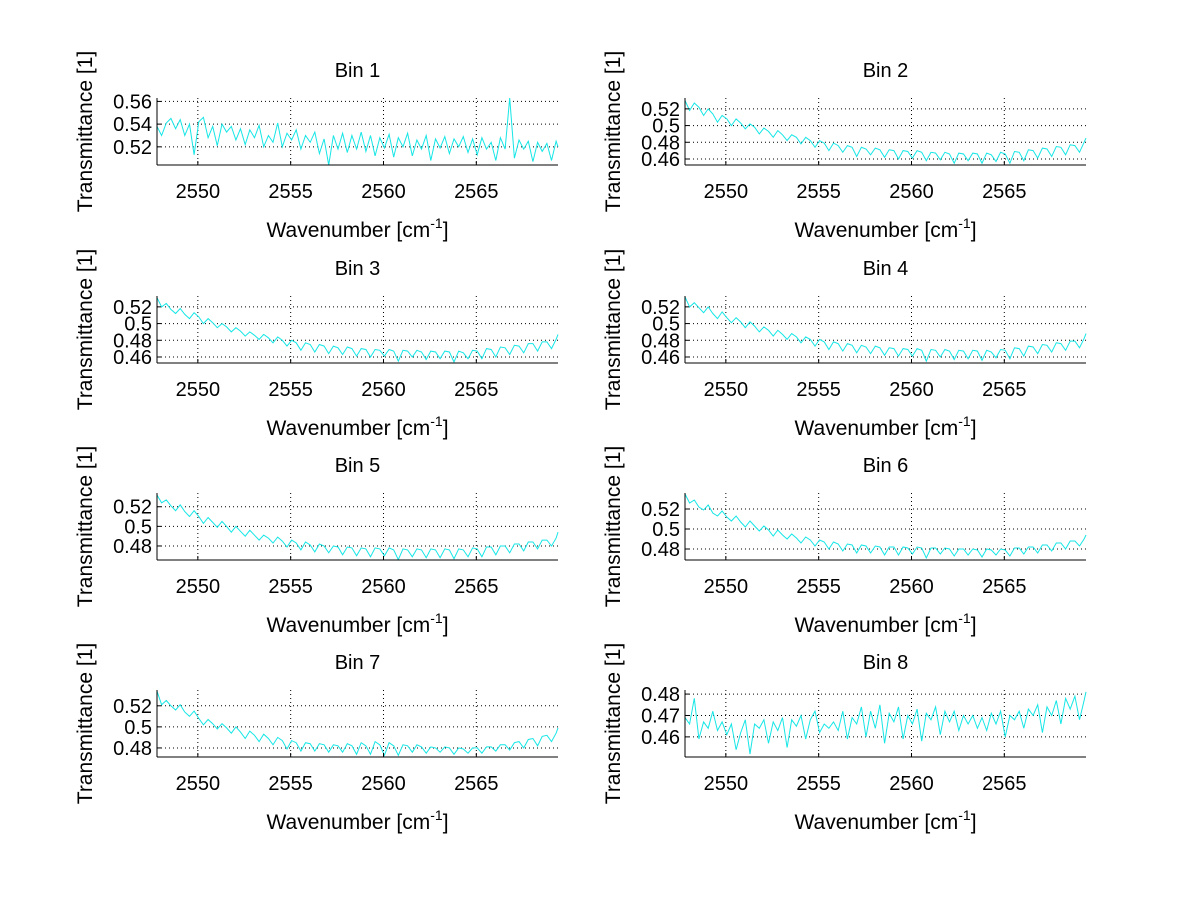 The height and width of the screenshot is (901, 1200). I want to click on subplot-title: Bin 2, so click(886, 71).